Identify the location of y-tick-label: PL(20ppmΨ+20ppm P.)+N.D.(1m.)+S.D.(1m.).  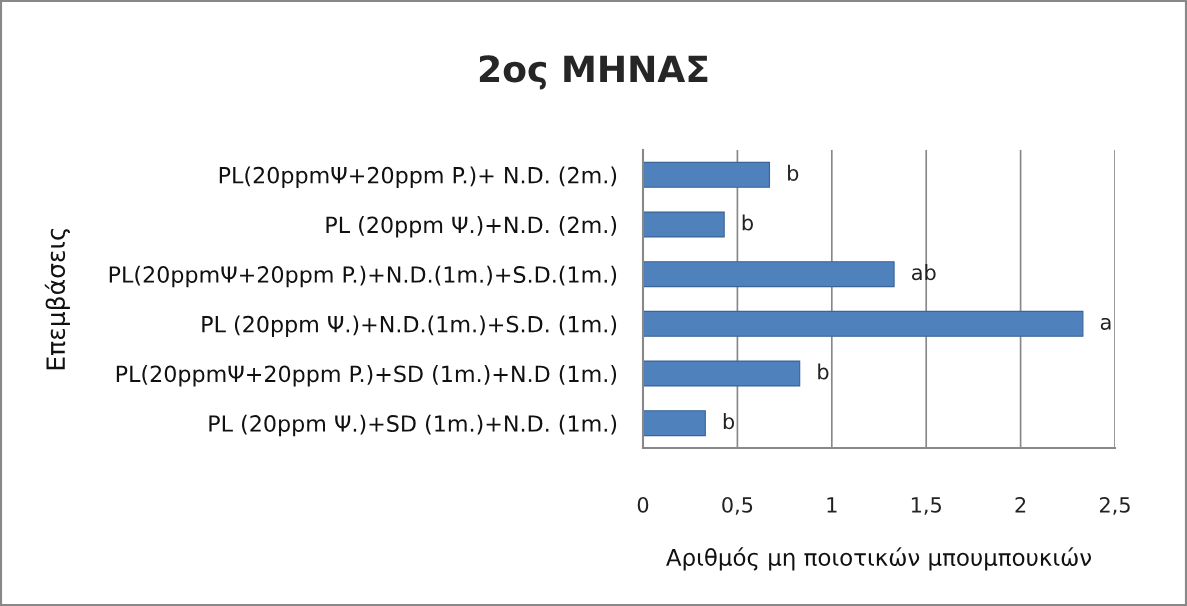
(363, 276).